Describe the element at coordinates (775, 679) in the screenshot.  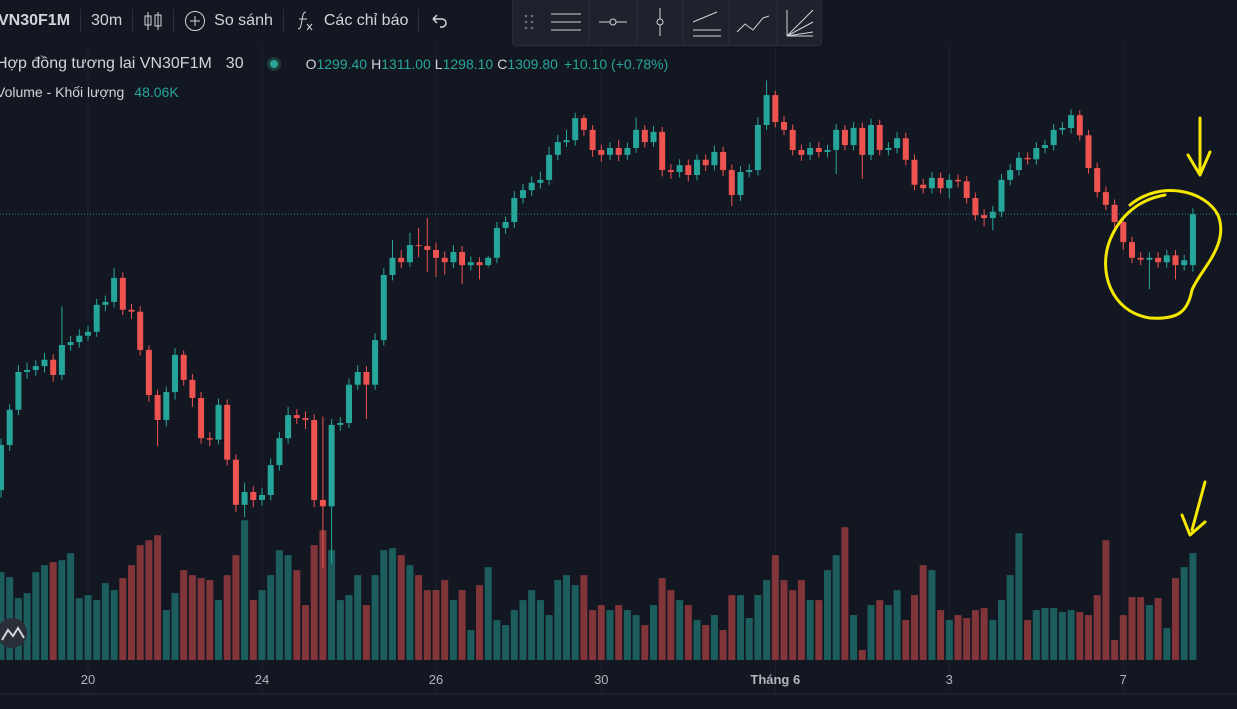
I see `x-tick-label: Tháng 6` at that location.